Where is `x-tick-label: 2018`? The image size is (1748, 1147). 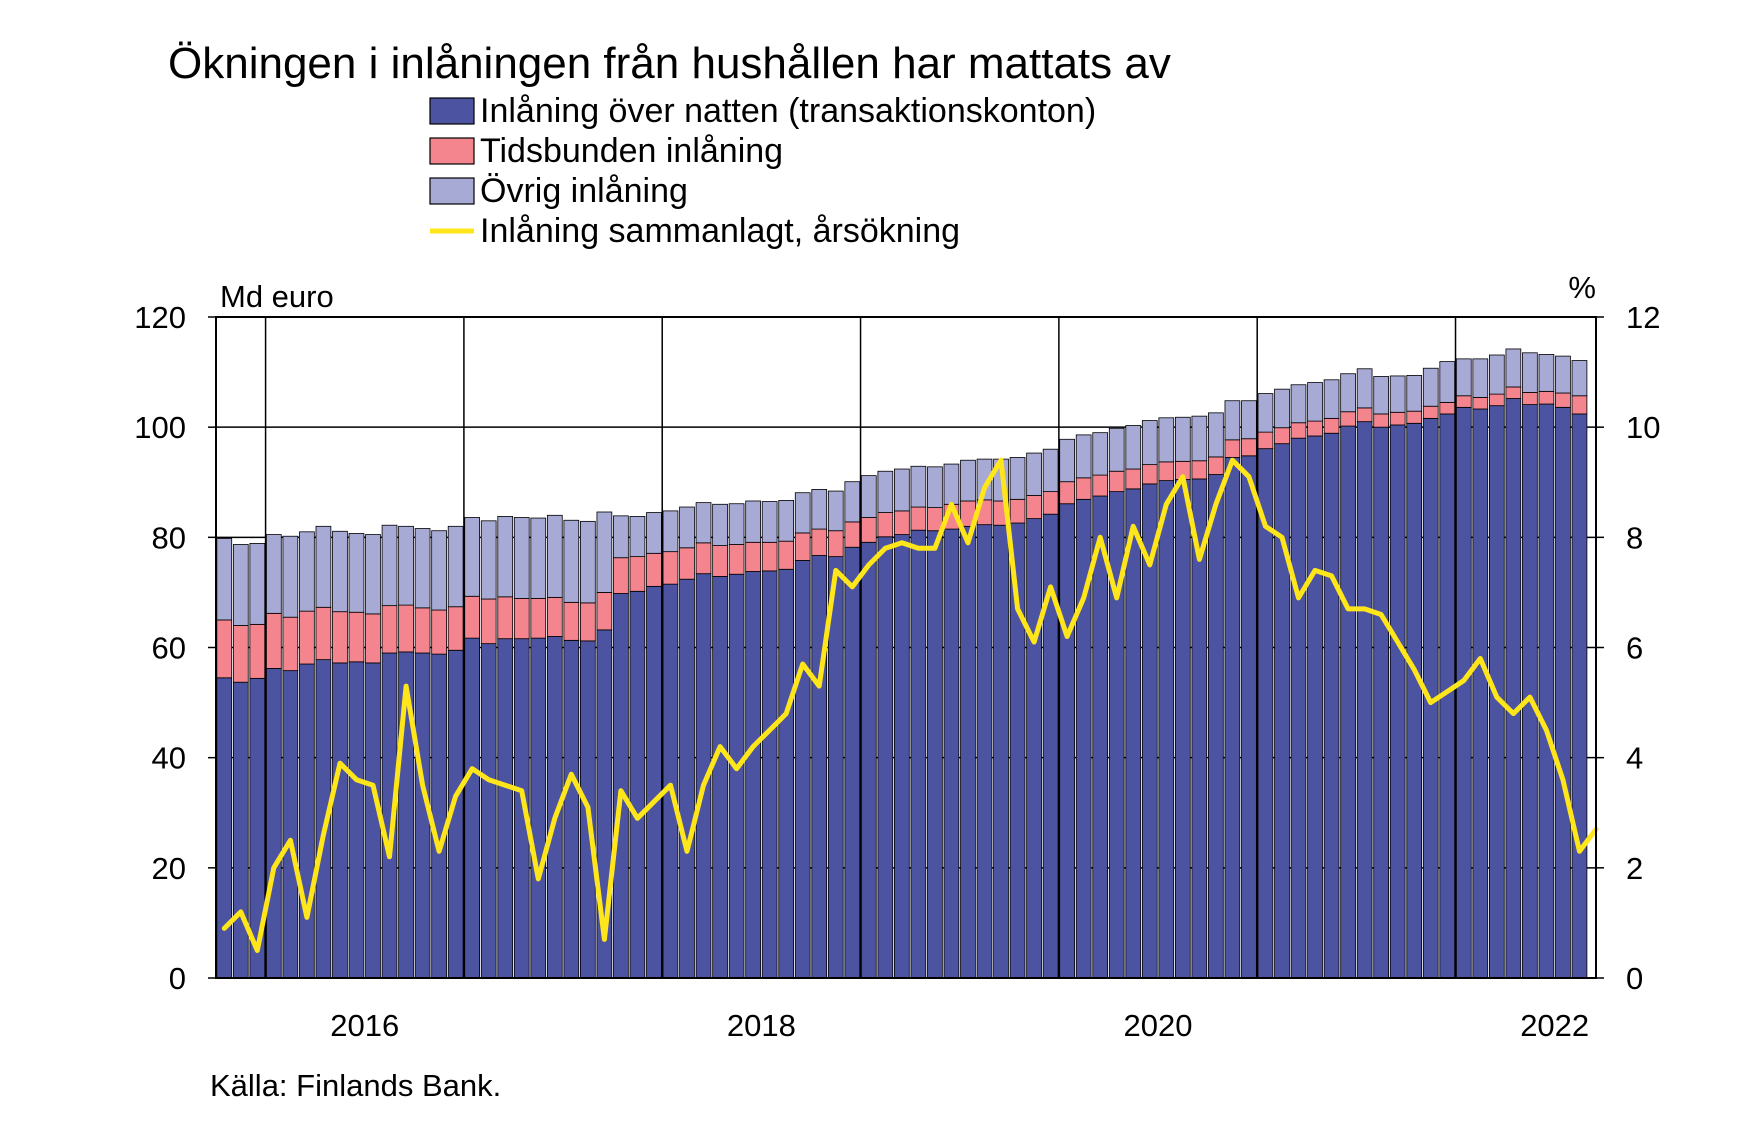
x-tick-label: 2018 is located at coordinates (761, 1025).